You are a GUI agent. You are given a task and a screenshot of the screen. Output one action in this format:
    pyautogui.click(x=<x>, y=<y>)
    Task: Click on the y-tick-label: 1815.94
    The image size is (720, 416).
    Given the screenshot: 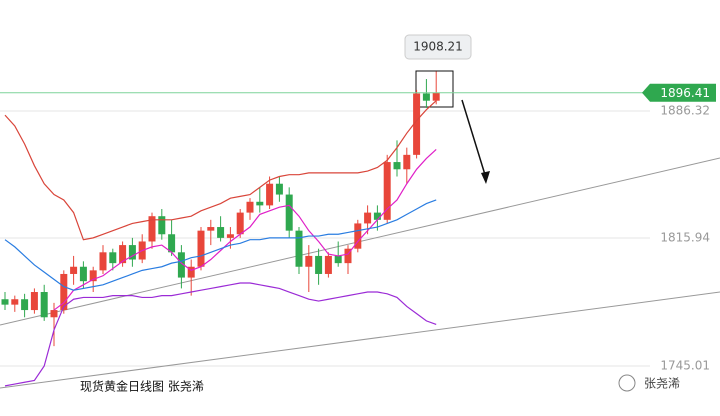 What is the action you would take?
    pyautogui.click(x=685, y=237)
    